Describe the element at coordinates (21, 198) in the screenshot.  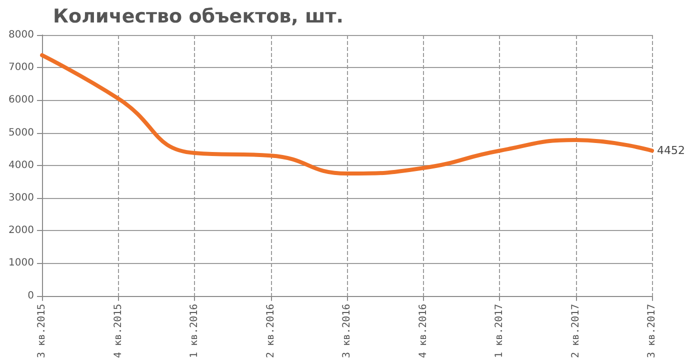
I see `y-tick-label: 3000` at that location.